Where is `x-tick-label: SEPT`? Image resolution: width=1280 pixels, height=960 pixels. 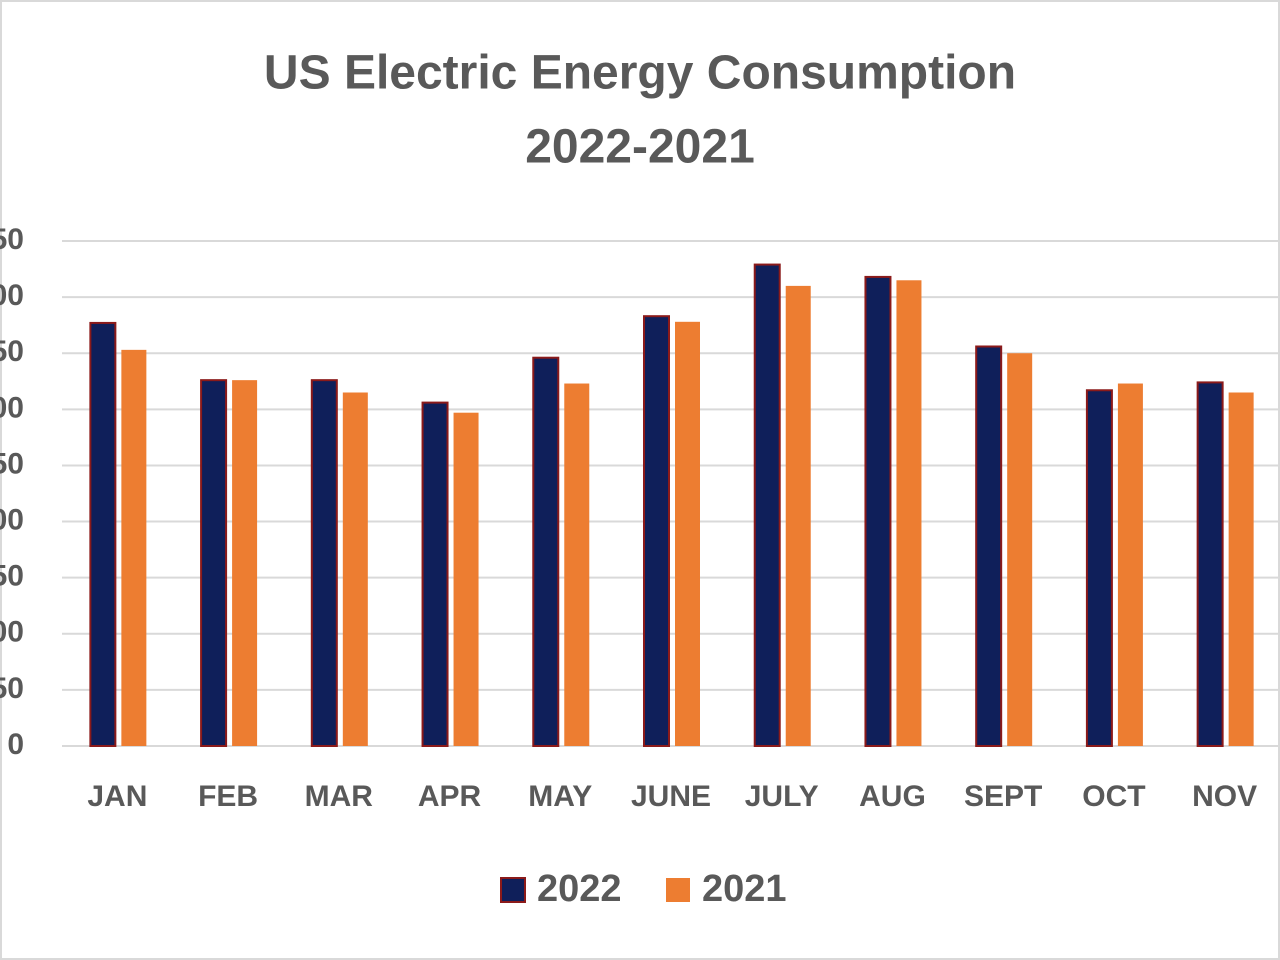
x-tick-label: SEPT is located at coordinates (1003, 796).